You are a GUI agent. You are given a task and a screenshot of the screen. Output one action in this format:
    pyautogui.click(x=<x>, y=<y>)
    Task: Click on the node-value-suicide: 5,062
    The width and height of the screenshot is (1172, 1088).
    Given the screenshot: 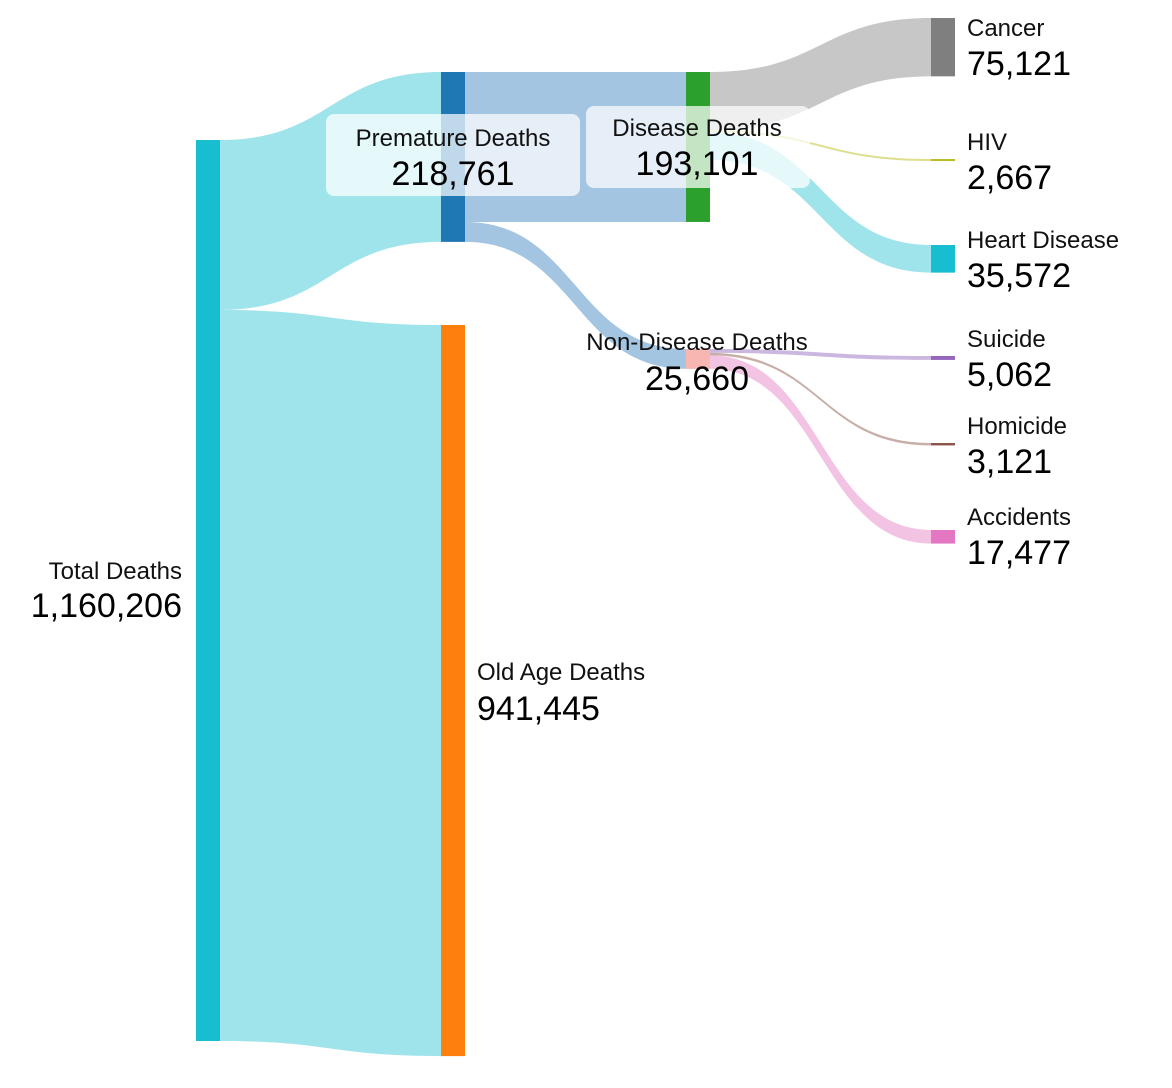 What is the action you would take?
    pyautogui.click(x=1009, y=375)
    